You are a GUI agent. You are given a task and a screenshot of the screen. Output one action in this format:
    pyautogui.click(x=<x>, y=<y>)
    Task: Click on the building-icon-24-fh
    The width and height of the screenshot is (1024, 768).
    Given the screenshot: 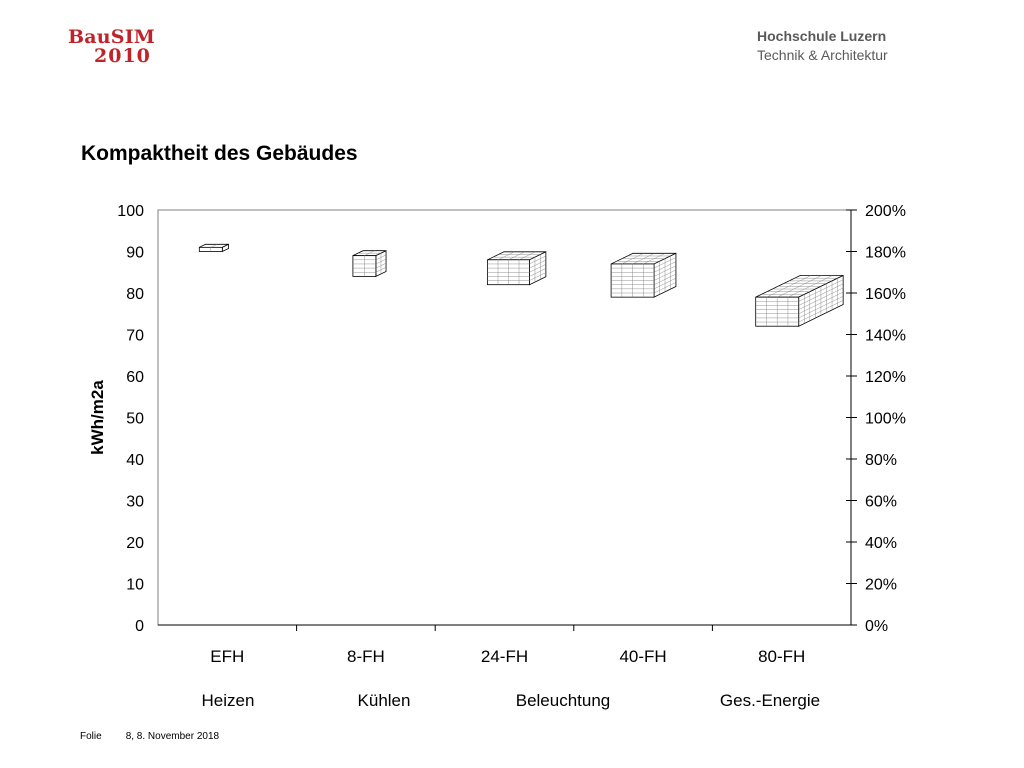 What is the action you would take?
    pyautogui.click(x=517, y=268)
    